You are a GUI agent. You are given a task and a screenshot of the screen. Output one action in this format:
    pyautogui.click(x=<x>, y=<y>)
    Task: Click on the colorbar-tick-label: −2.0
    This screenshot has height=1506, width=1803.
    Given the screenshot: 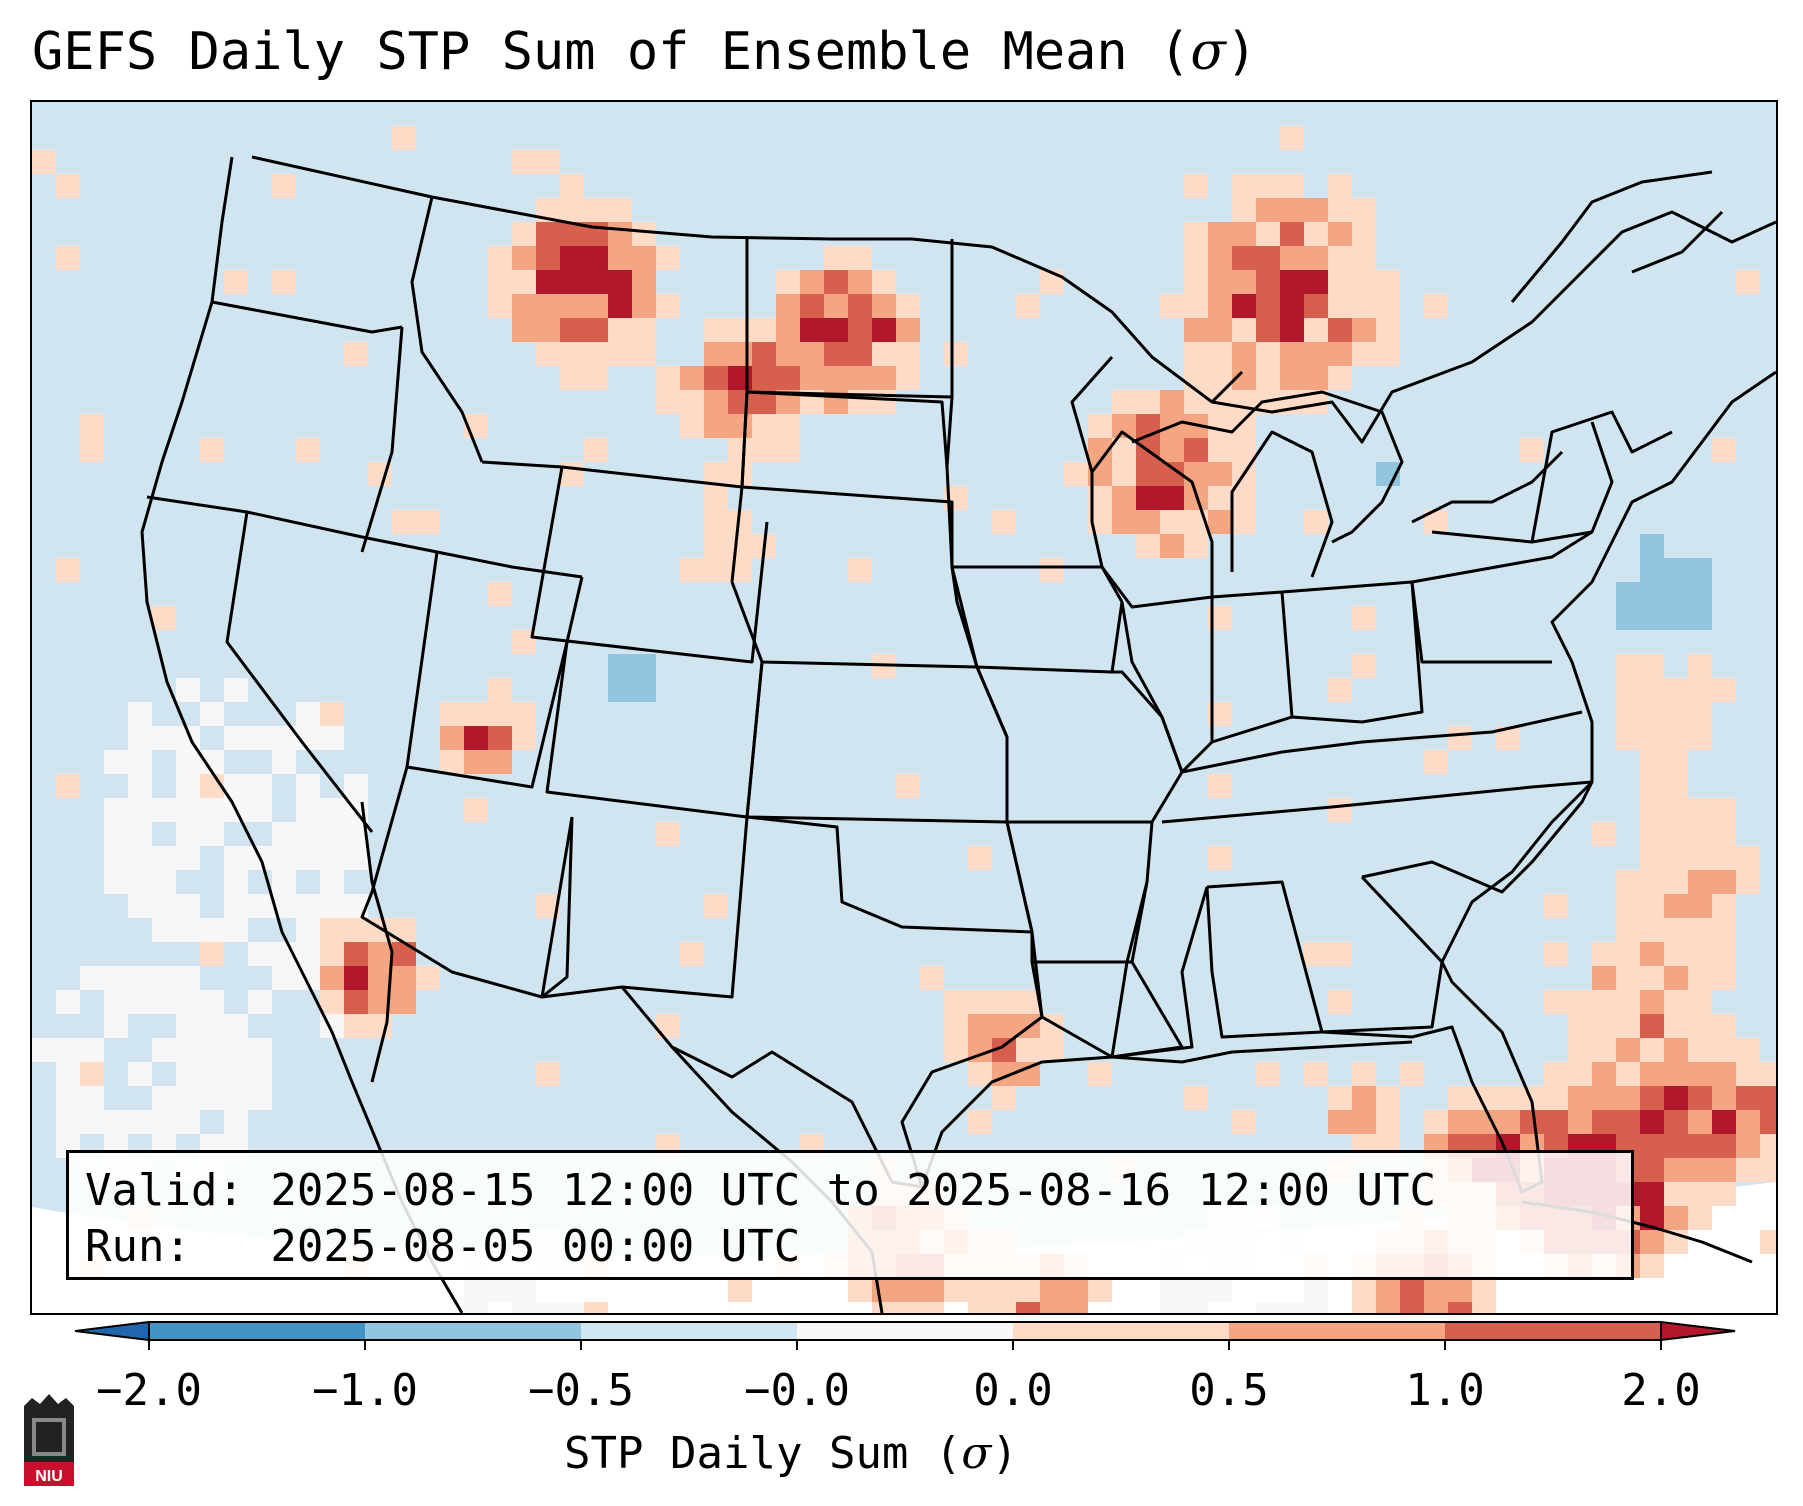 What is the action you would take?
    pyautogui.click(x=149, y=1390)
    